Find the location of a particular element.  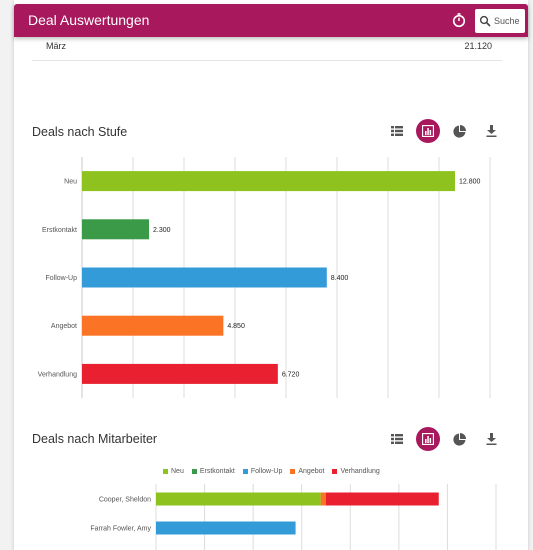

bar-chart-view-button is located at coordinates (428, 131).